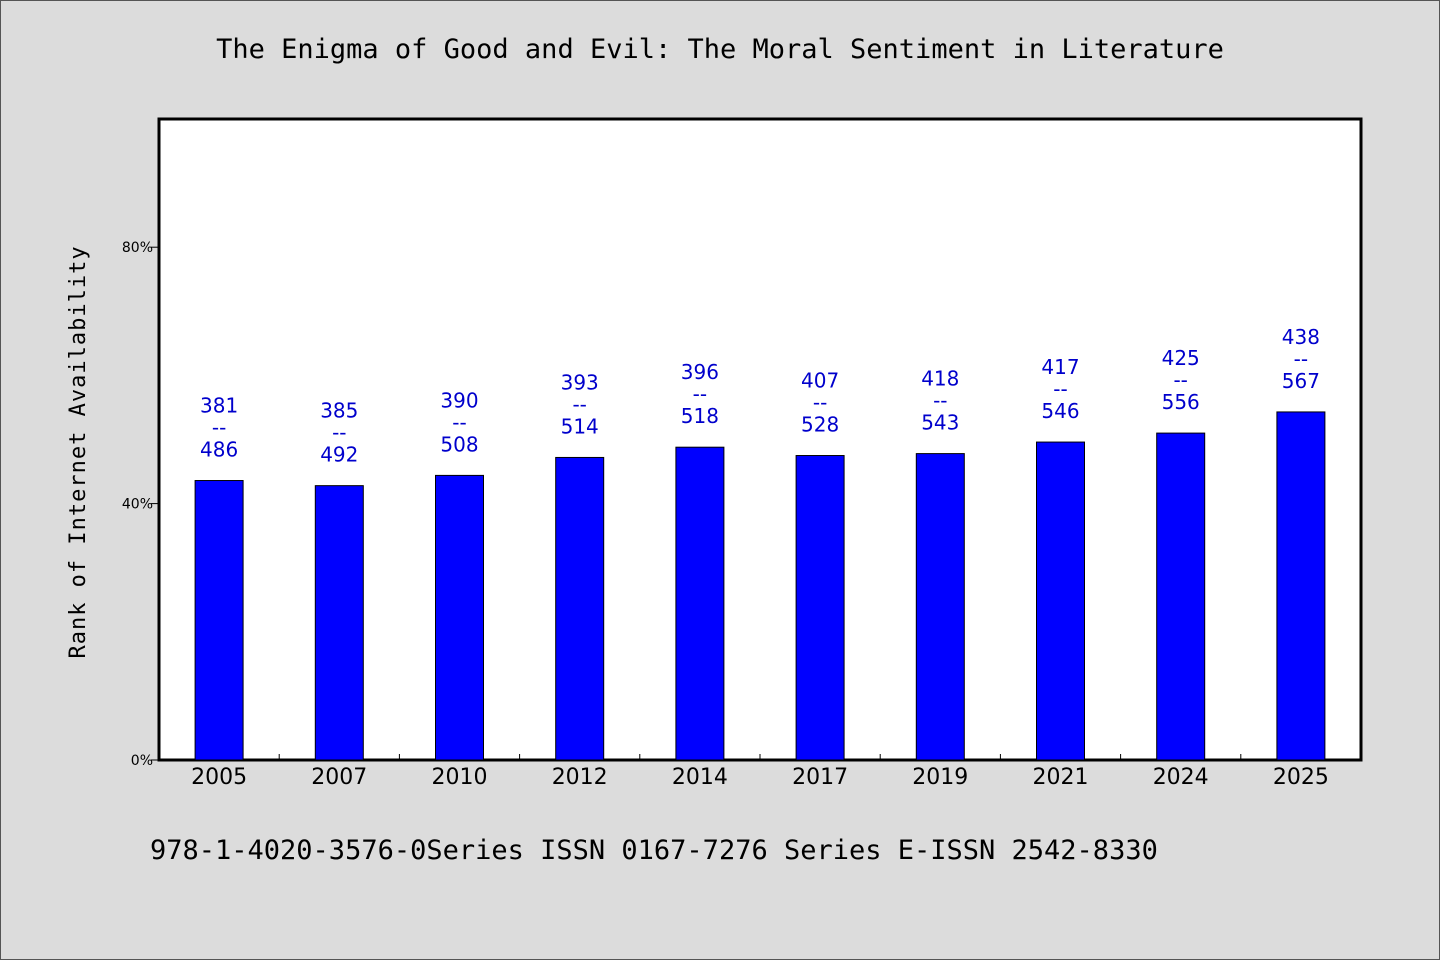  Describe the element at coordinates (1061, 777) in the screenshot. I see `x-tick-label: 2021` at that location.